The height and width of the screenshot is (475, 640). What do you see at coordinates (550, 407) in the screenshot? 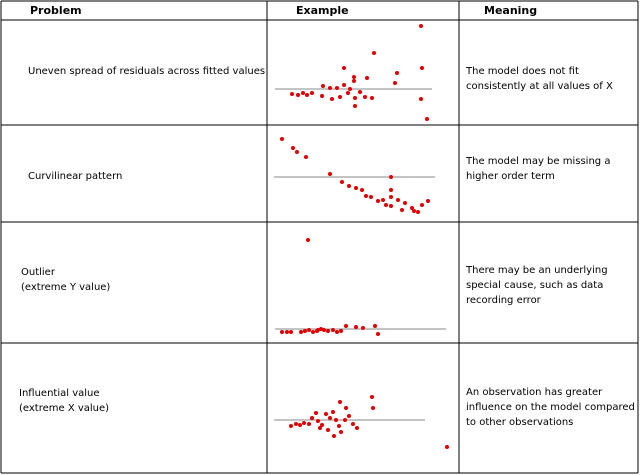
I see `meaning: influence on the model compared` at bounding box center [550, 407].